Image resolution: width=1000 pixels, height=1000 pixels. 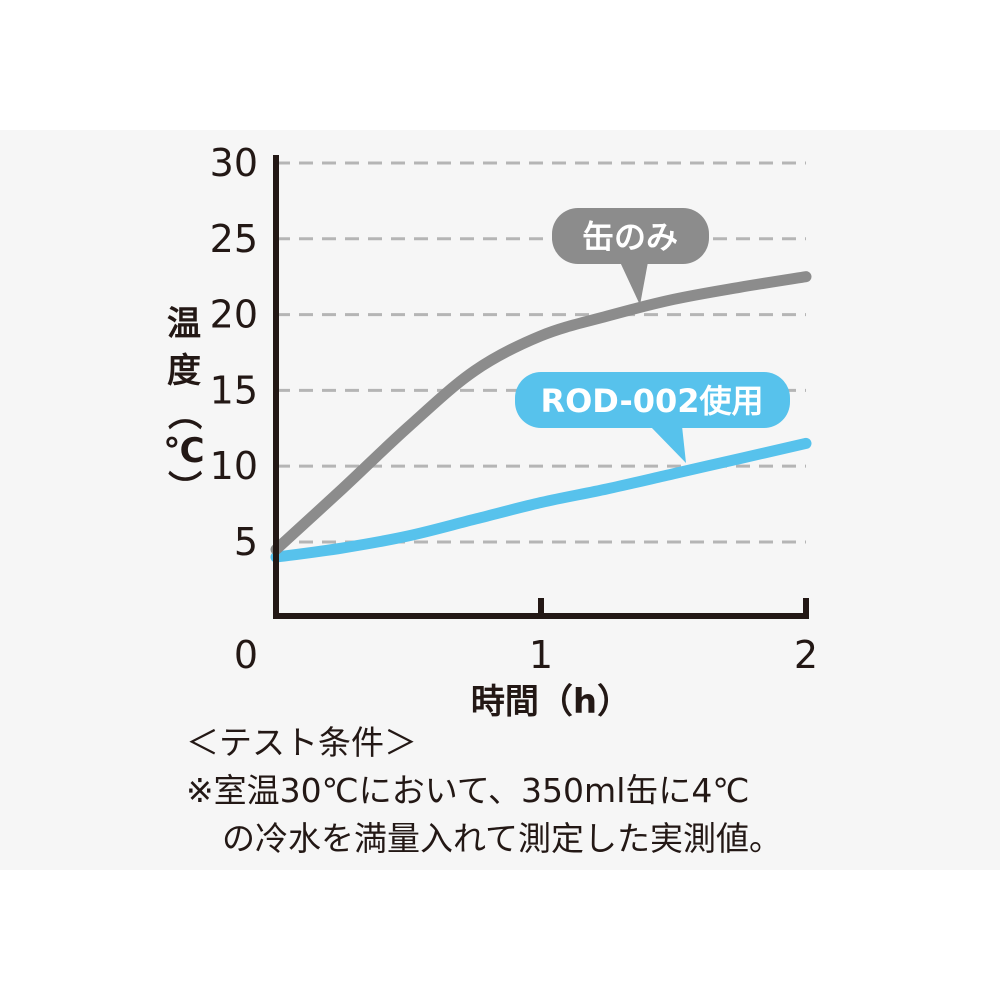 What do you see at coordinates (184, 371) in the screenshot?
I see `y-axis-title-char-1: 度` at bounding box center [184, 371].